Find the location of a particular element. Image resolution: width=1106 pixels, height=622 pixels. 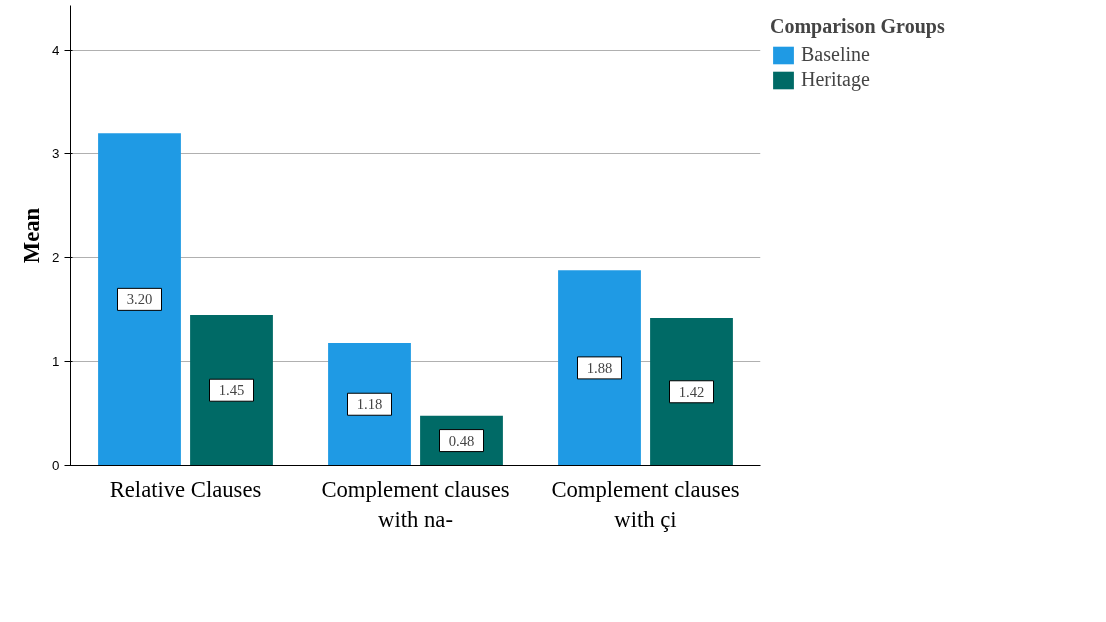

y-tick-label: 2 is located at coordinates (56, 258).